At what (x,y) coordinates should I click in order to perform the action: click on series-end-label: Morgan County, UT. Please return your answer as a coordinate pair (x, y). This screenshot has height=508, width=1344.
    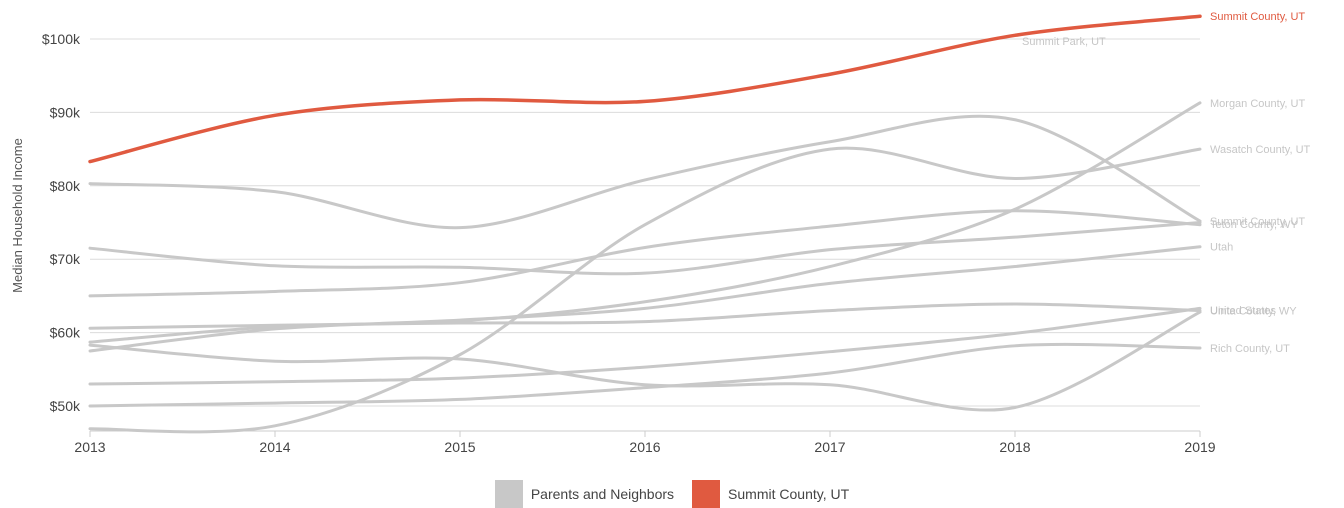
    Looking at the image, I should click on (1257, 104).